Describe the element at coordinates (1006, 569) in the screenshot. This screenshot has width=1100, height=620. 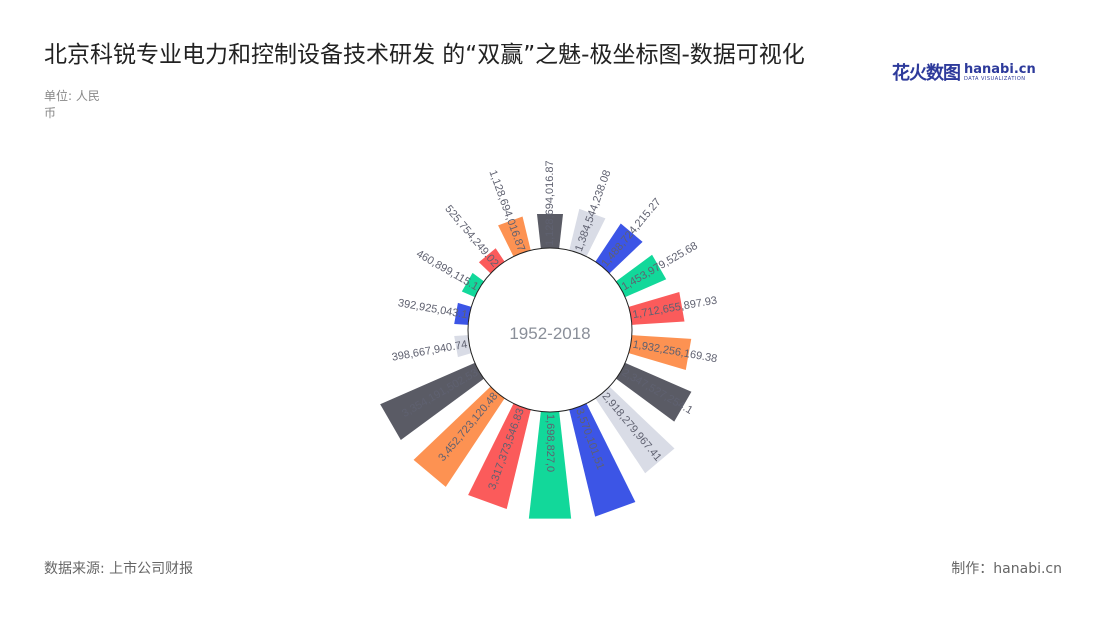
I see `credit-text: 制作：hanabi.cn` at that location.